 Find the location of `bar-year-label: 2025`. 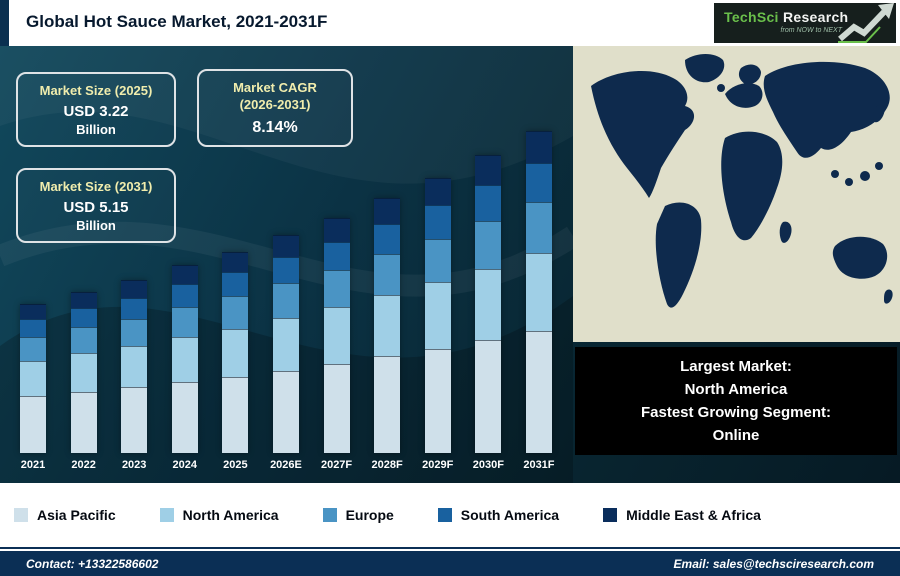

bar-year-label: 2025 is located at coordinates (235, 465).